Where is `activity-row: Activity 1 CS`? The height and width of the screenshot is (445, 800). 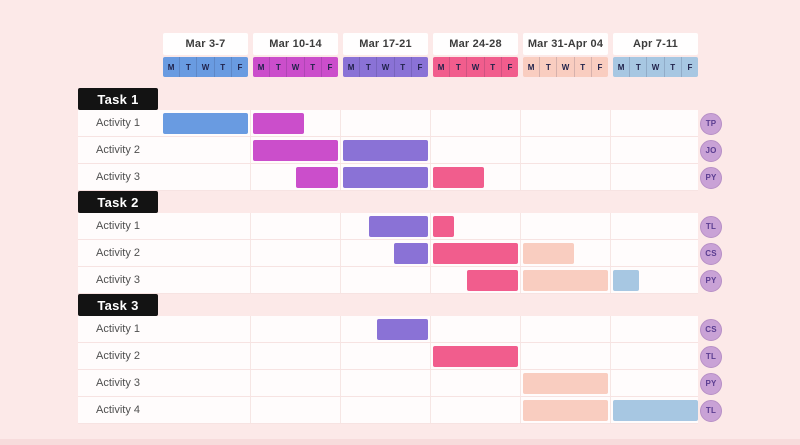 activity-row: Activity 1 CS is located at coordinates (400, 329).